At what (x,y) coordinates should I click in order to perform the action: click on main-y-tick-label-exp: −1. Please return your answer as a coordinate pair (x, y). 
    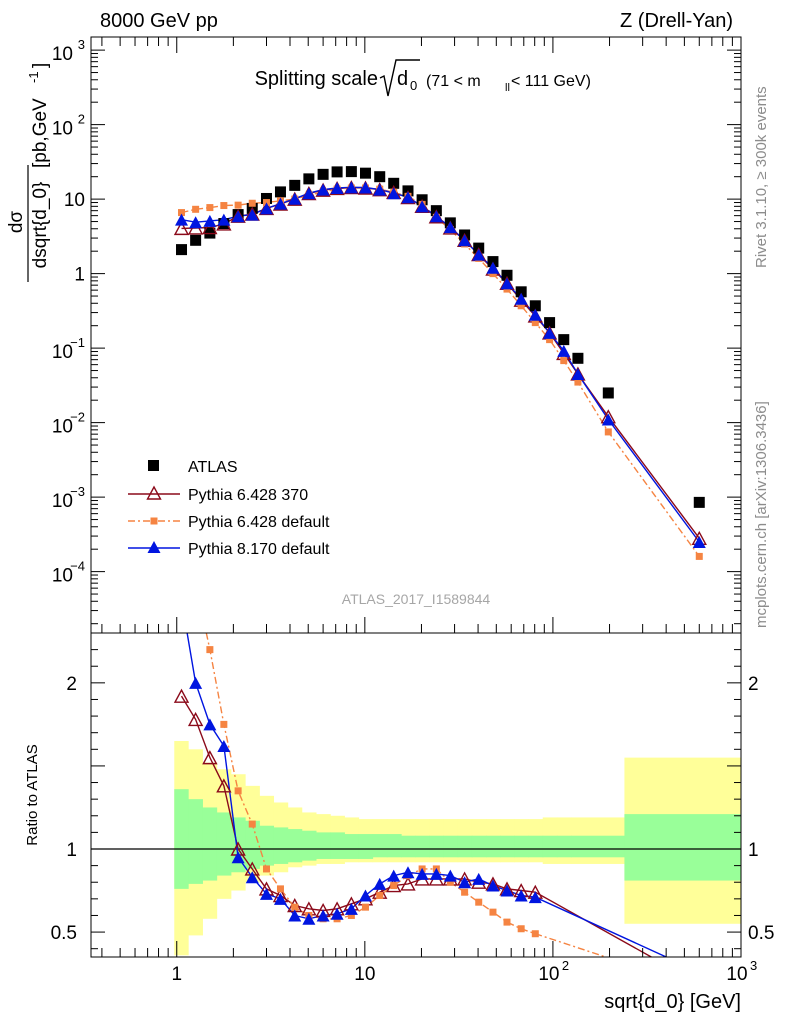
    Looking at the image, I should click on (77, 342).